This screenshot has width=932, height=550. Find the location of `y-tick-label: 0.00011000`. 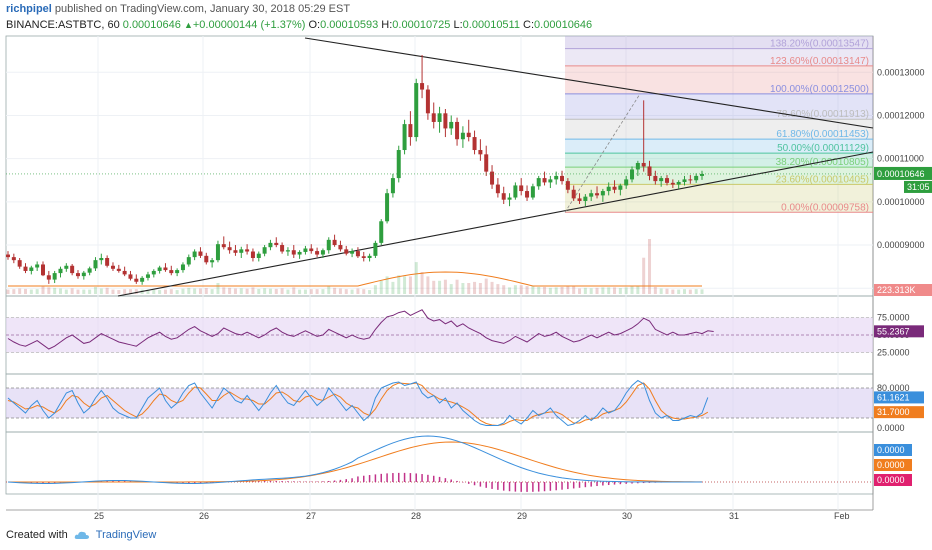

y-tick-label: 0.00011000 is located at coordinates (900, 159).